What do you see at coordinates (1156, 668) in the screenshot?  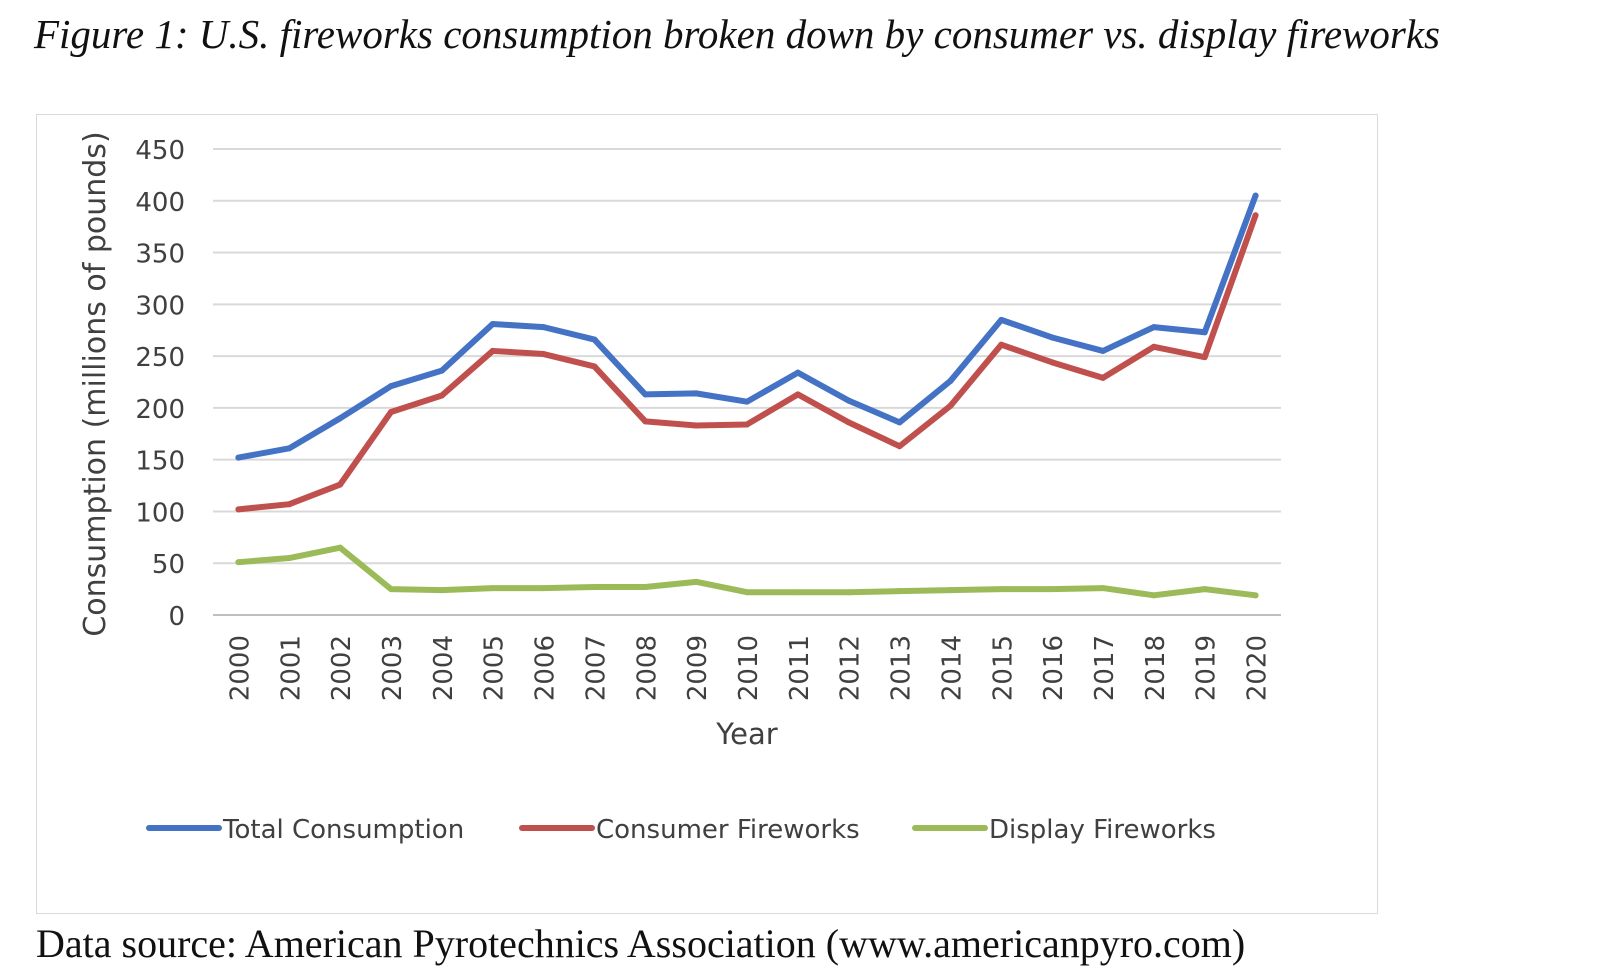 I see `x-tick-label: 2018` at bounding box center [1156, 668].